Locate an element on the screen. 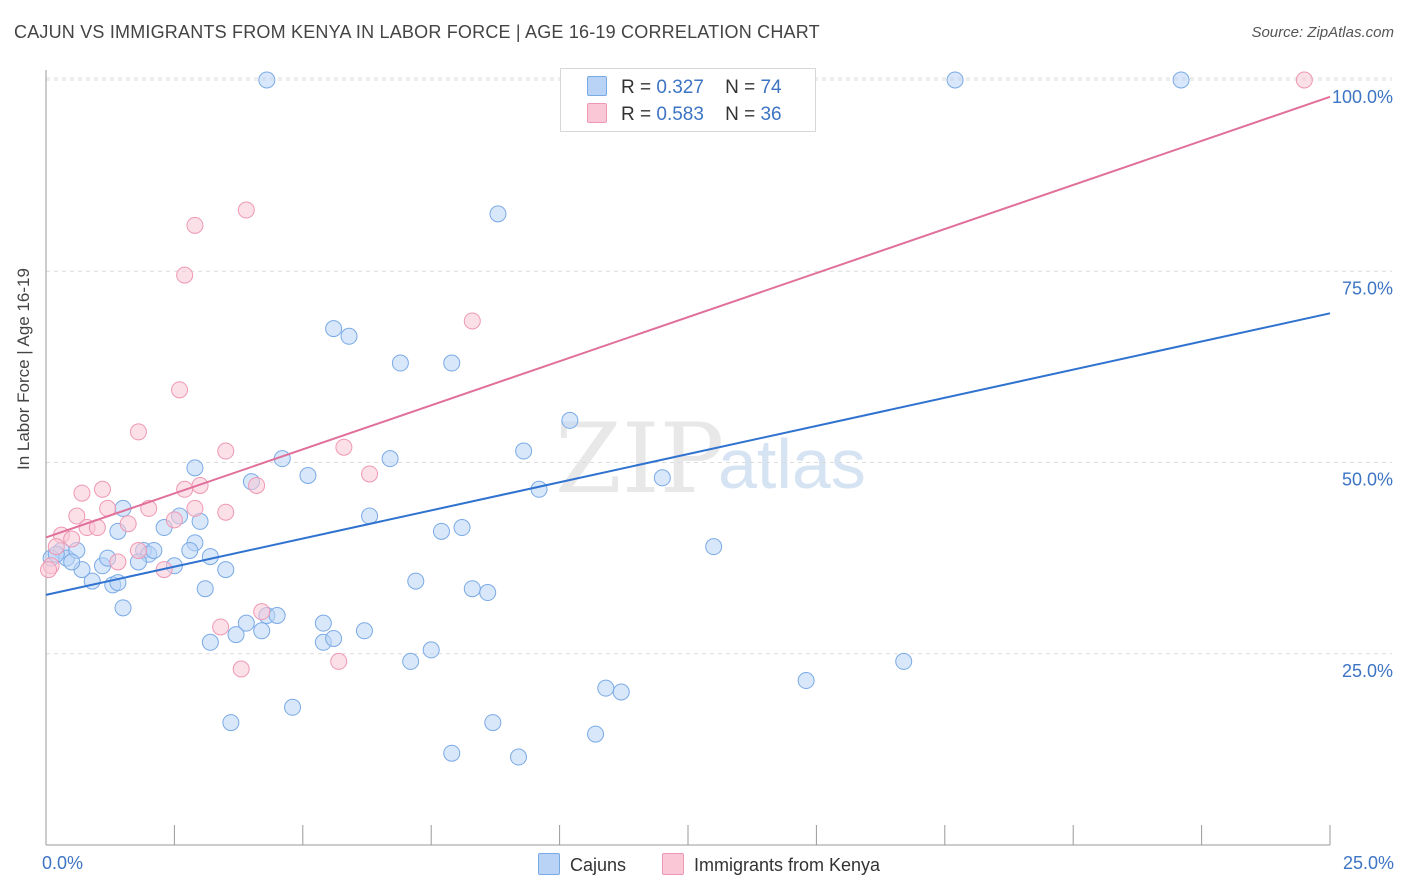 The image size is (1406, 892). source-credit: Source: ZipAtlas.com is located at coordinates (1322, 32).